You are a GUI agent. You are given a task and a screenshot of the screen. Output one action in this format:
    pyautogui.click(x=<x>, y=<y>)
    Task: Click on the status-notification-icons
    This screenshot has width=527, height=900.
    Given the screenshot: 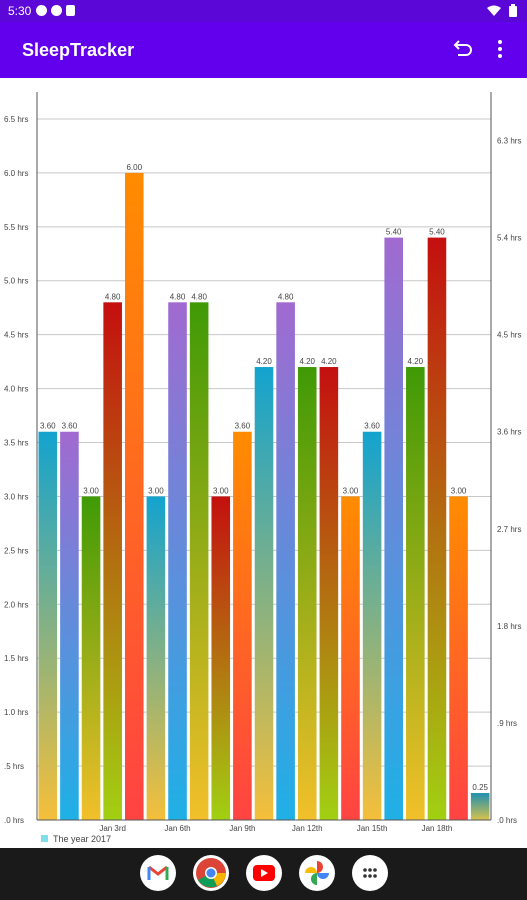 What is the action you would take?
    pyautogui.click(x=55, y=10)
    